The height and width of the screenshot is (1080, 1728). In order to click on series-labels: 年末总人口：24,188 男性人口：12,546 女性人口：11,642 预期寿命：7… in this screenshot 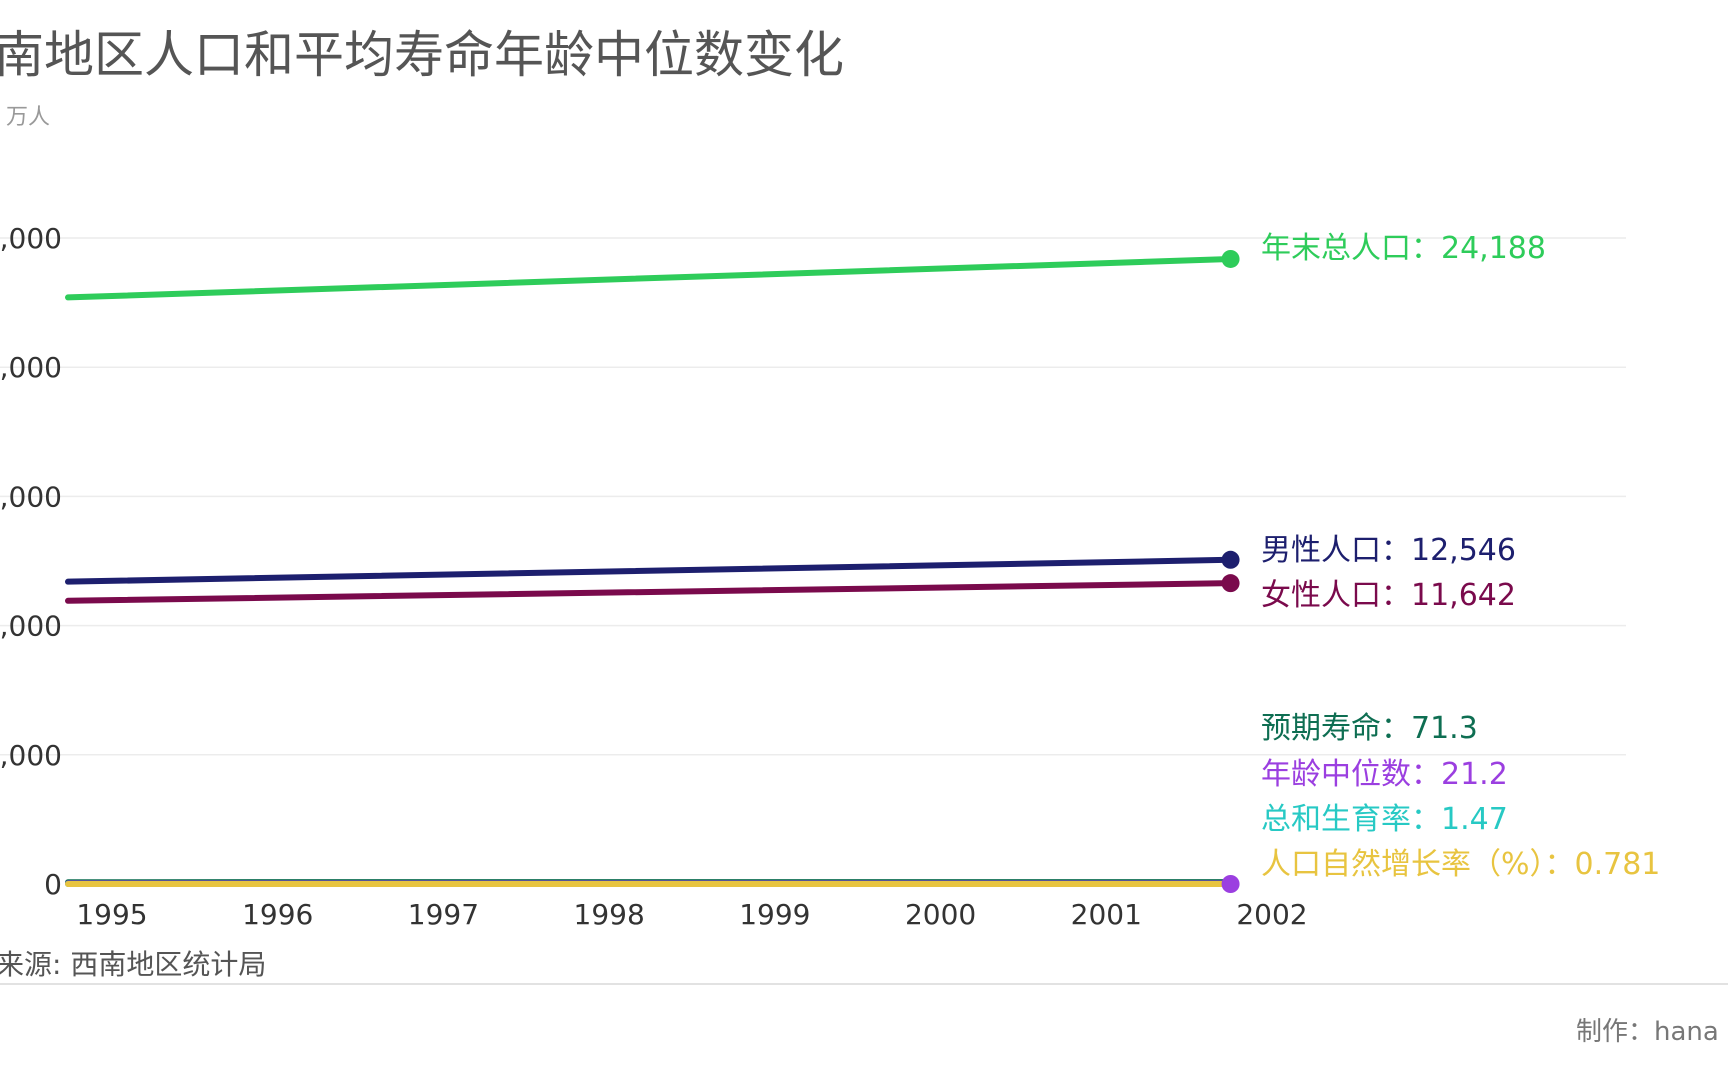, I will do `click(1460, 556)`.